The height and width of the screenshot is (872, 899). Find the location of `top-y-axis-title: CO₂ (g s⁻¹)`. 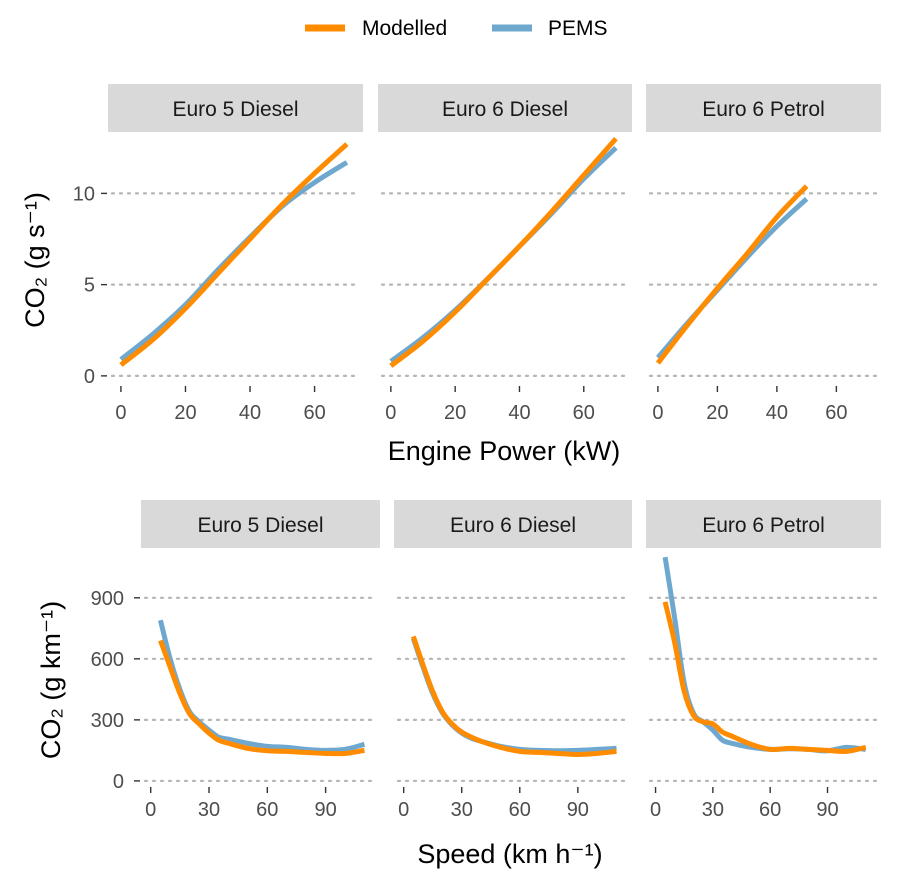

top-y-axis-title: CO₂ (g s⁻¹) is located at coordinates (35, 260).